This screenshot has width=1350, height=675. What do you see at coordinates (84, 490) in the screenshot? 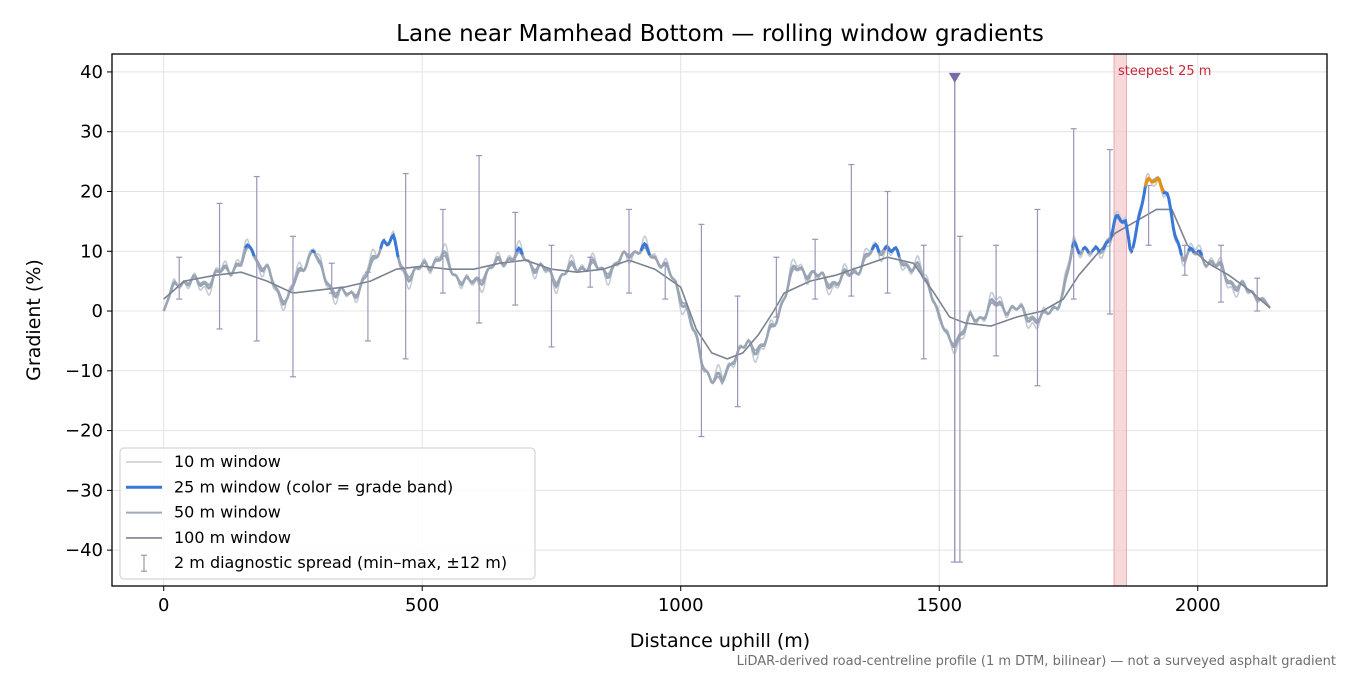
I see `y-tick-label-1: −30` at bounding box center [84, 490].